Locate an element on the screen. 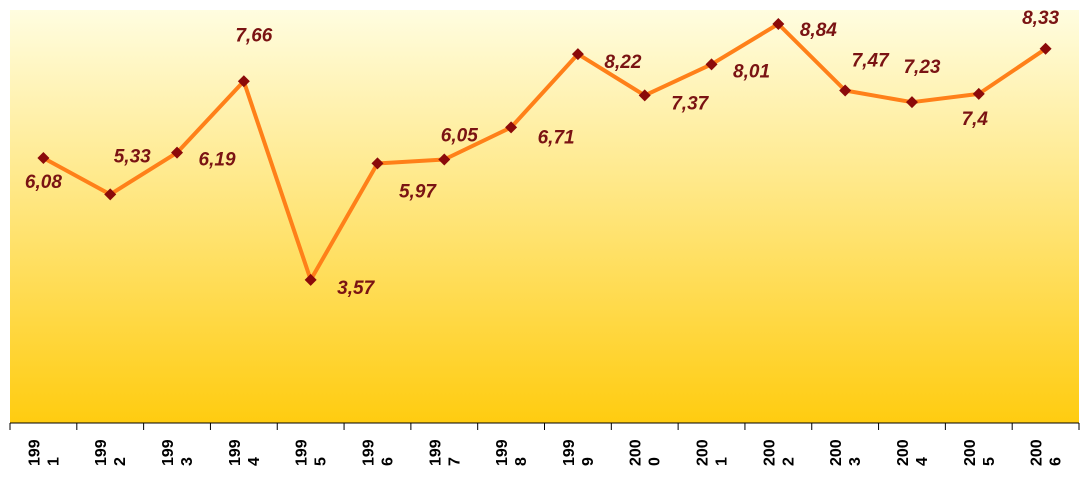 This screenshot has width=1089, height=481. x-tick-label: 199 7 is located at coordinates (445, 452).